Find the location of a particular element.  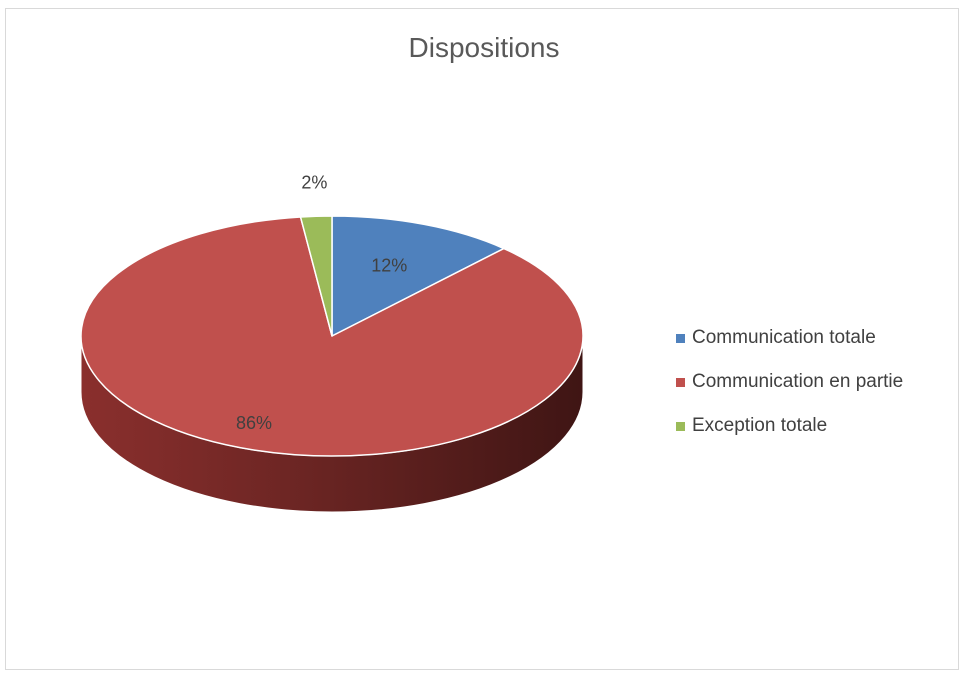

legend-item: Communication en partie is located at coordinates (789, 382).